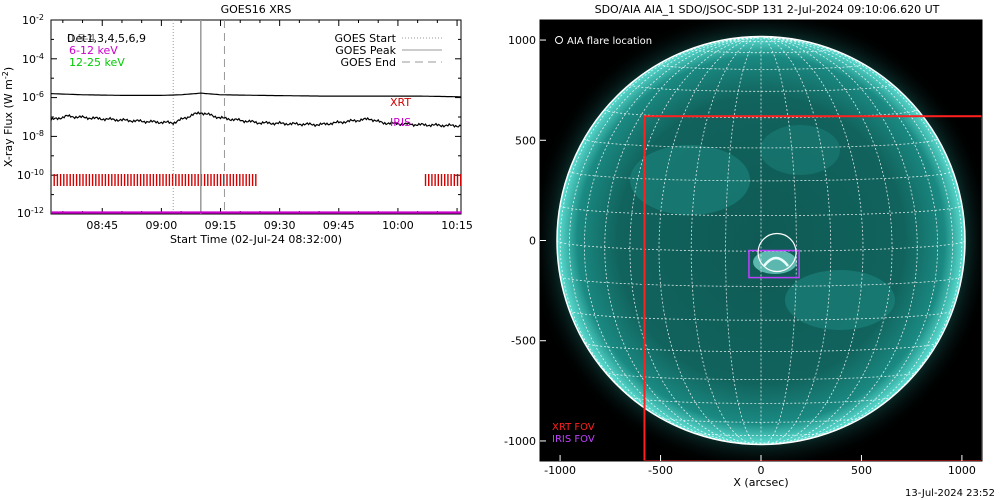 This screenshot has height=500, width=1000. Describe the element at coordinates (573, 439) in the screenshot. I see `iris-fov-label: IRIS FOV` at that location.